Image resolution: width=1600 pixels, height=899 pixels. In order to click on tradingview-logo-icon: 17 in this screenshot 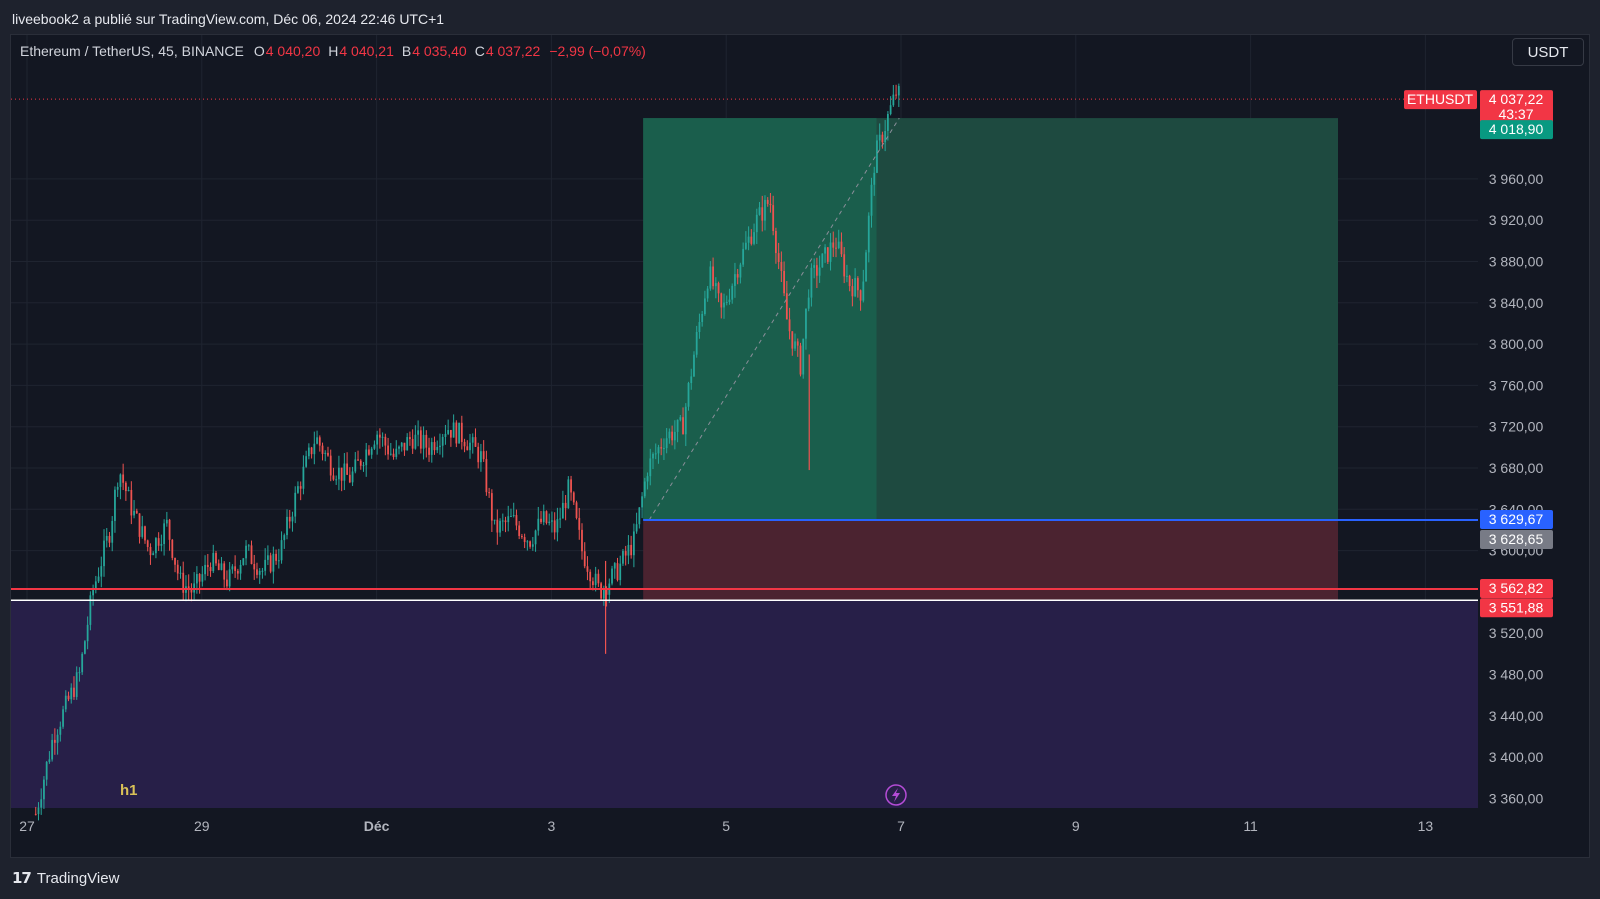, I will do `click(22, 878)`.